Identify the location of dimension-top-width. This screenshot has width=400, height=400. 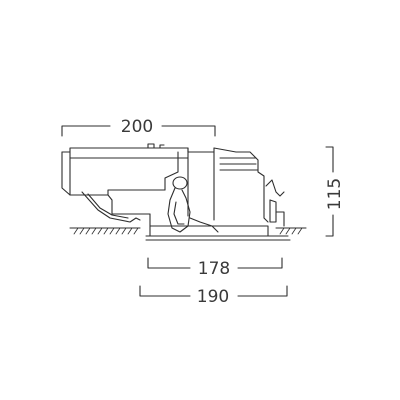
(138, 131).